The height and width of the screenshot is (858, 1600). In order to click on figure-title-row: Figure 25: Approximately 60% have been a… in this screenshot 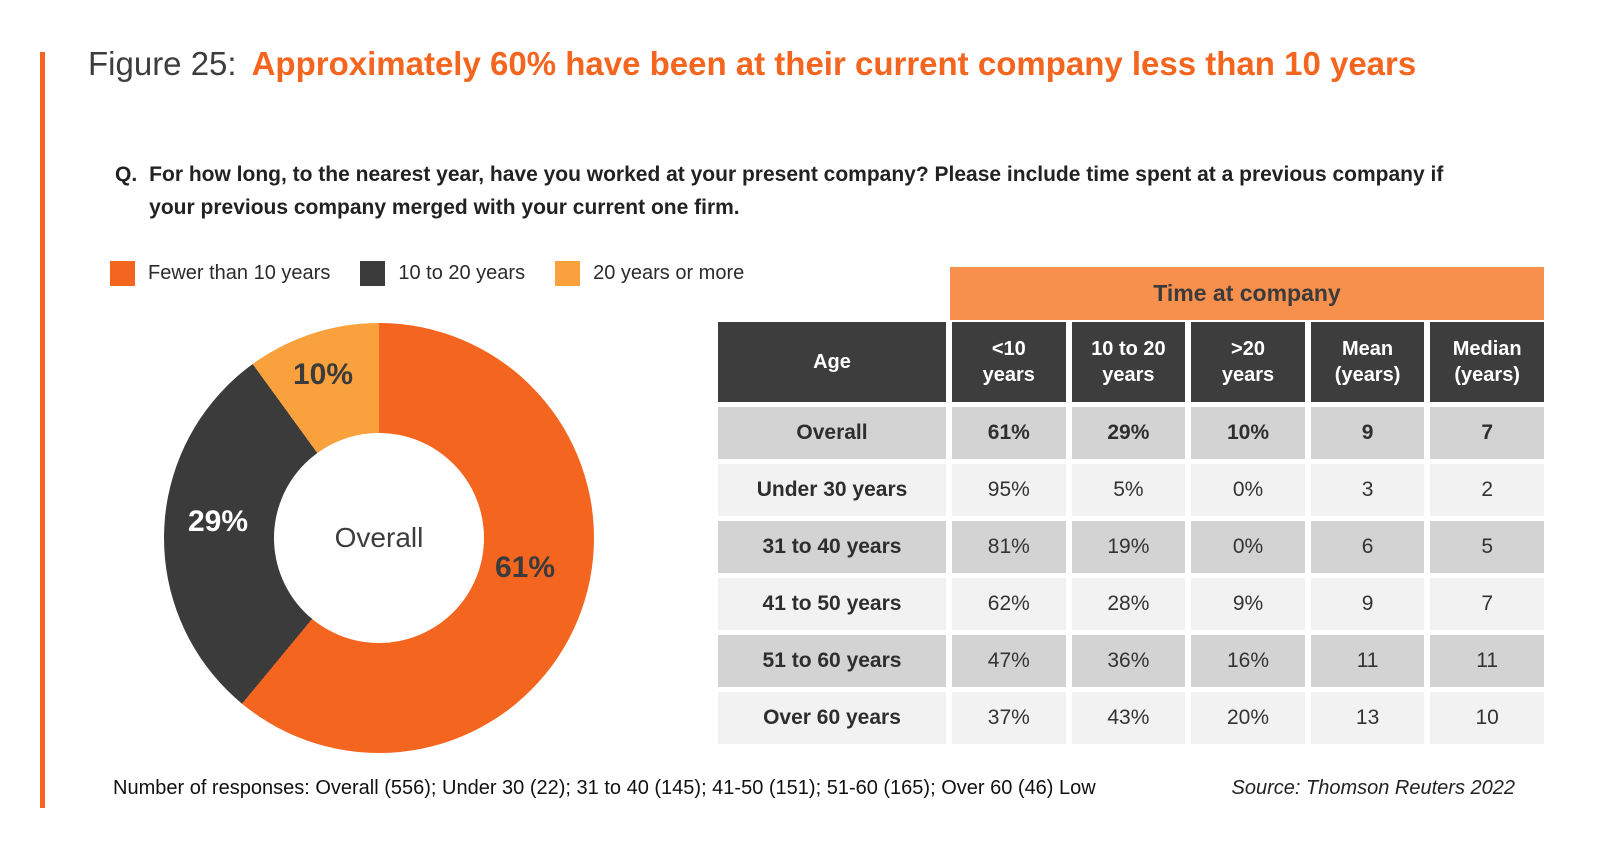, I will do `click(770, 63)`.